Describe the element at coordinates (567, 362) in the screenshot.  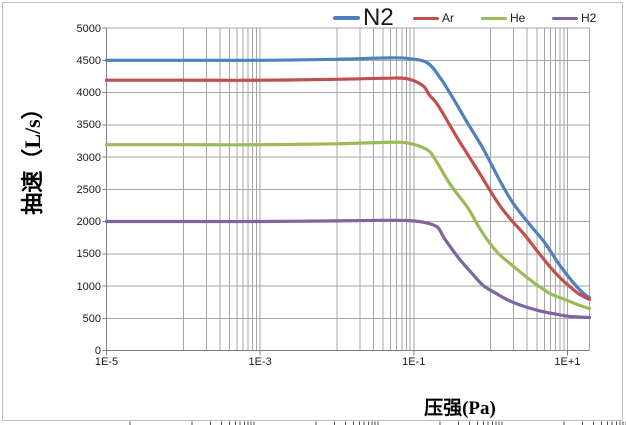
I see `x-tick-label-1E+1: 1E+1` at that location.